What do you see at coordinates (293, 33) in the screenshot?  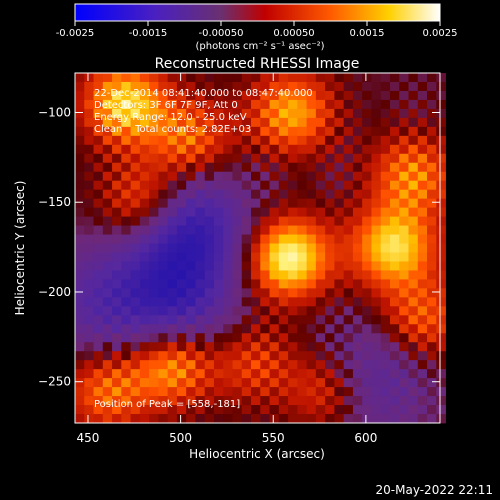 I see `colorbar-tick-label: 0.00050` at bounding box center [293, 33].